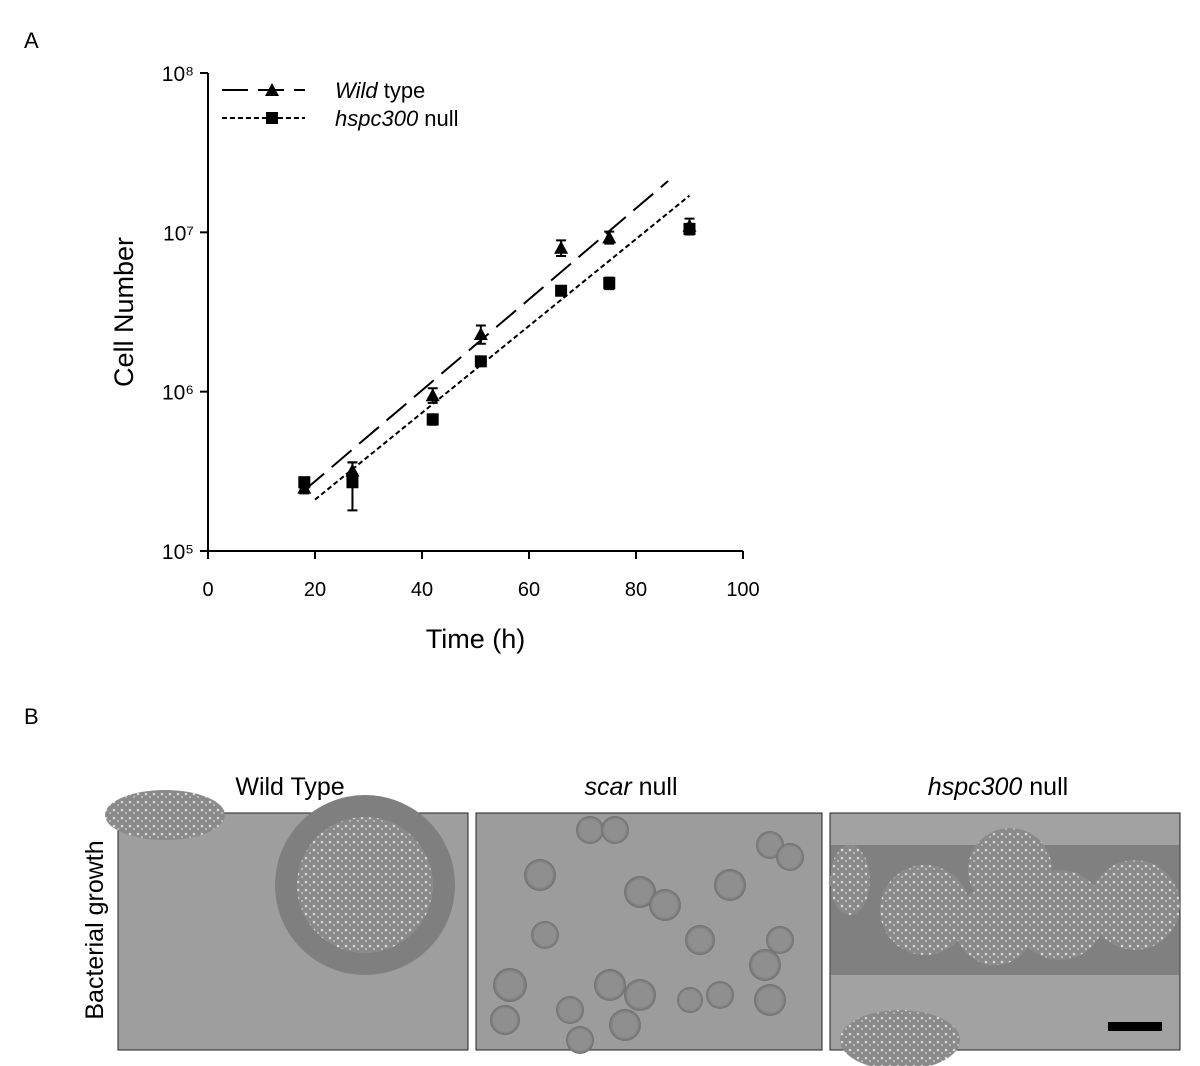  I want to click on x-tick-label: 40, so click(422, 590).